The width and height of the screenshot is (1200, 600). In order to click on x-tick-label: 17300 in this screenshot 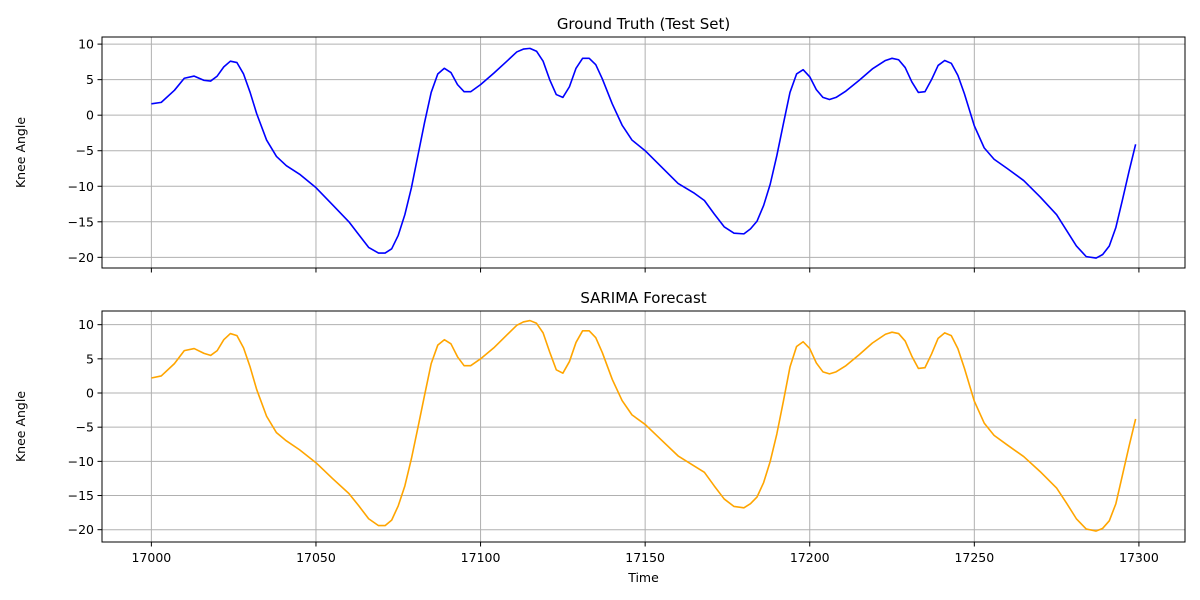, I will do `click(1139, 557)`.